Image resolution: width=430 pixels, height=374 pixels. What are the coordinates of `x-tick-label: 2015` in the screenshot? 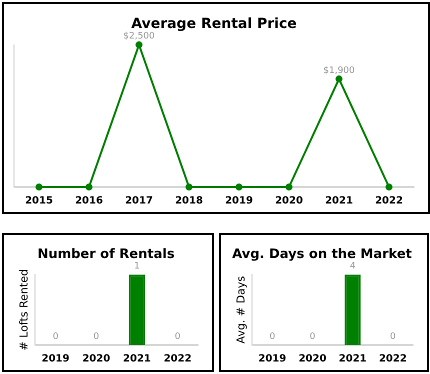 It's located at (39, 201).